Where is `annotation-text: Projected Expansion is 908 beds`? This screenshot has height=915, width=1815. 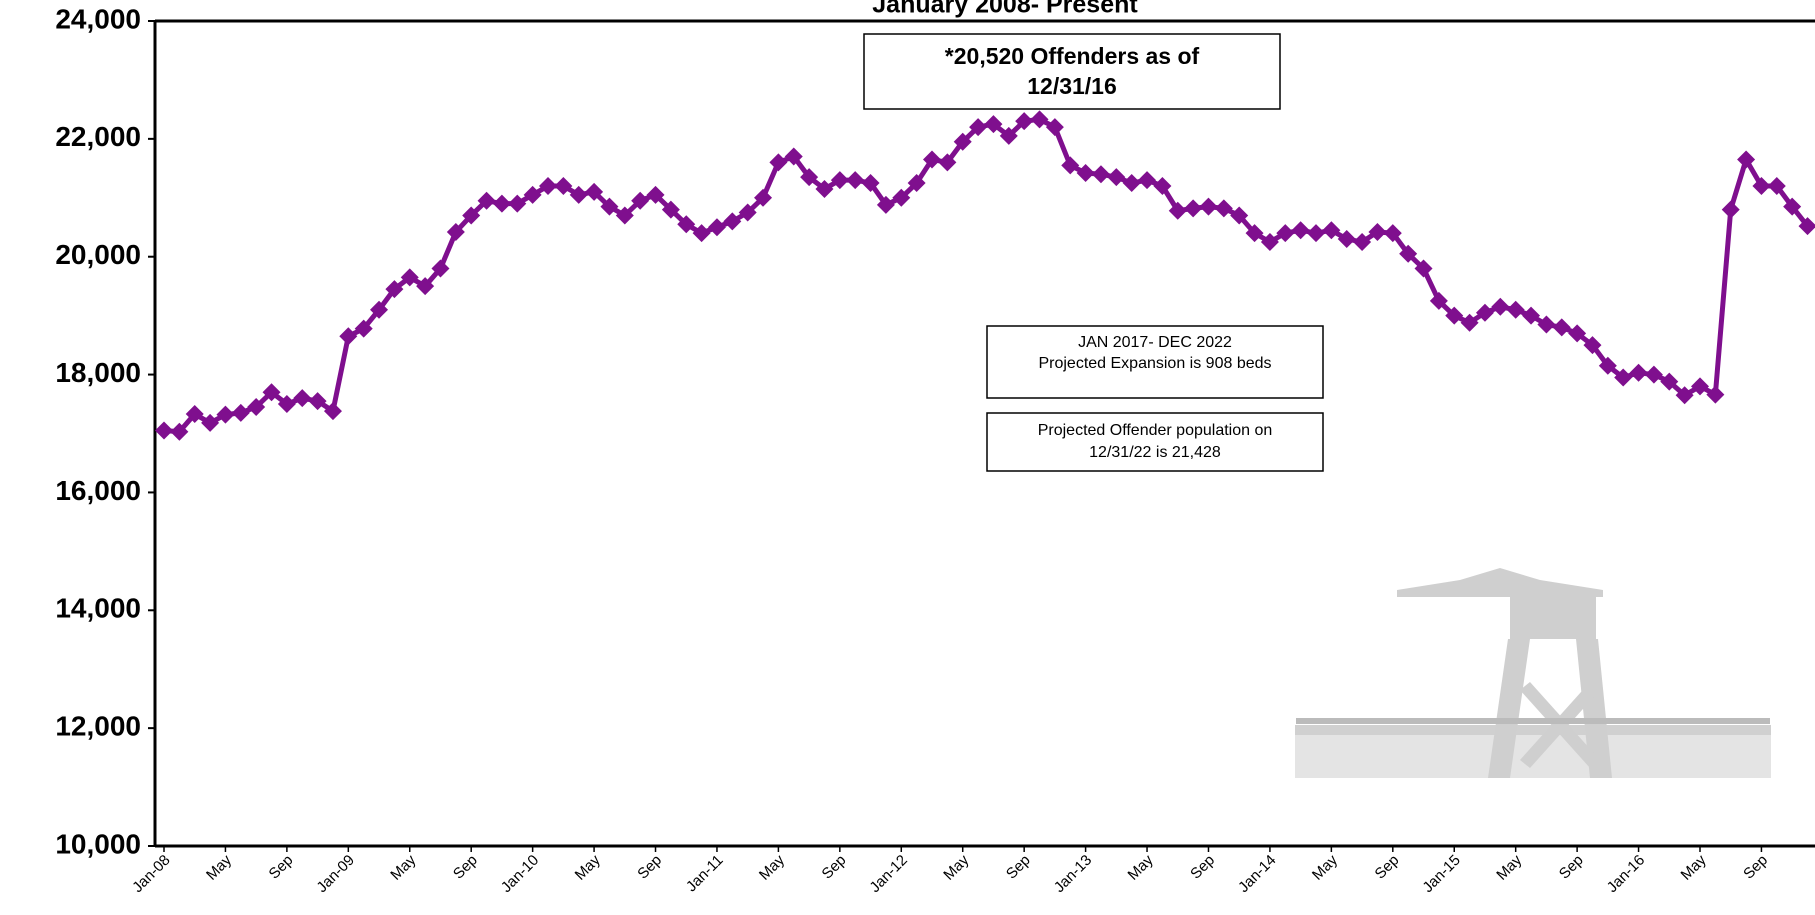
annotation-text: Projected Expansion is 908 beds is located at coordinates (1154, 363).